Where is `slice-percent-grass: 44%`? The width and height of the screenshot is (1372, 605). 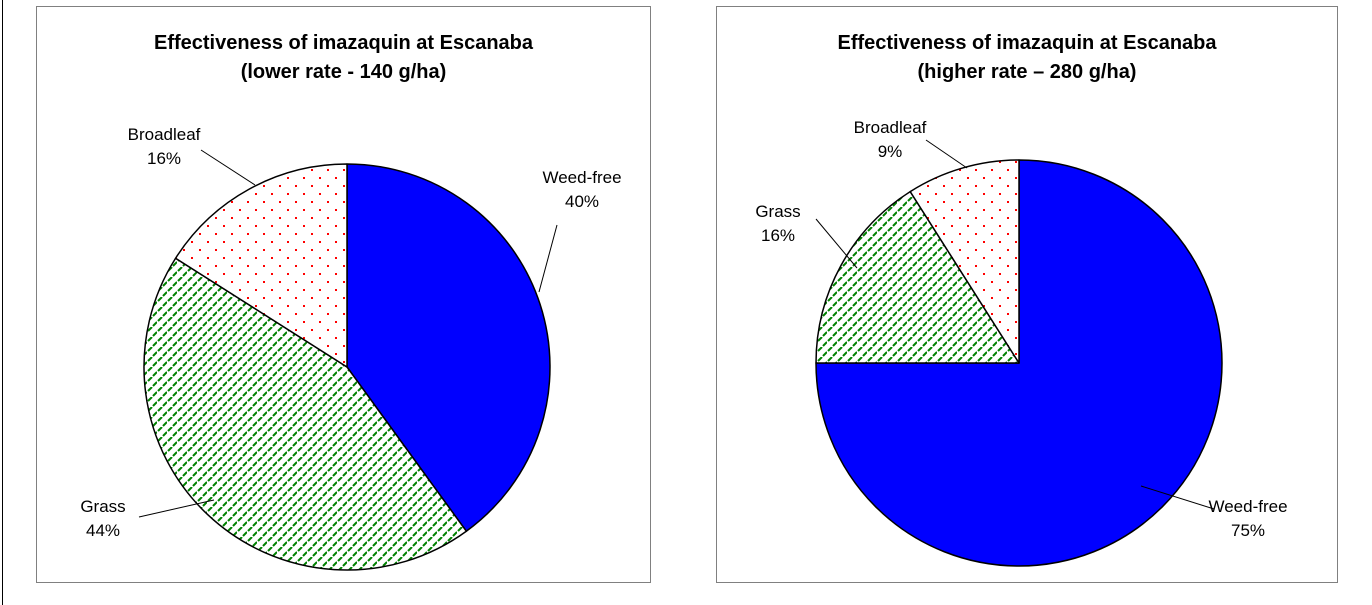
slice-percent-grass: 44% is located at coordinates (103, 530).